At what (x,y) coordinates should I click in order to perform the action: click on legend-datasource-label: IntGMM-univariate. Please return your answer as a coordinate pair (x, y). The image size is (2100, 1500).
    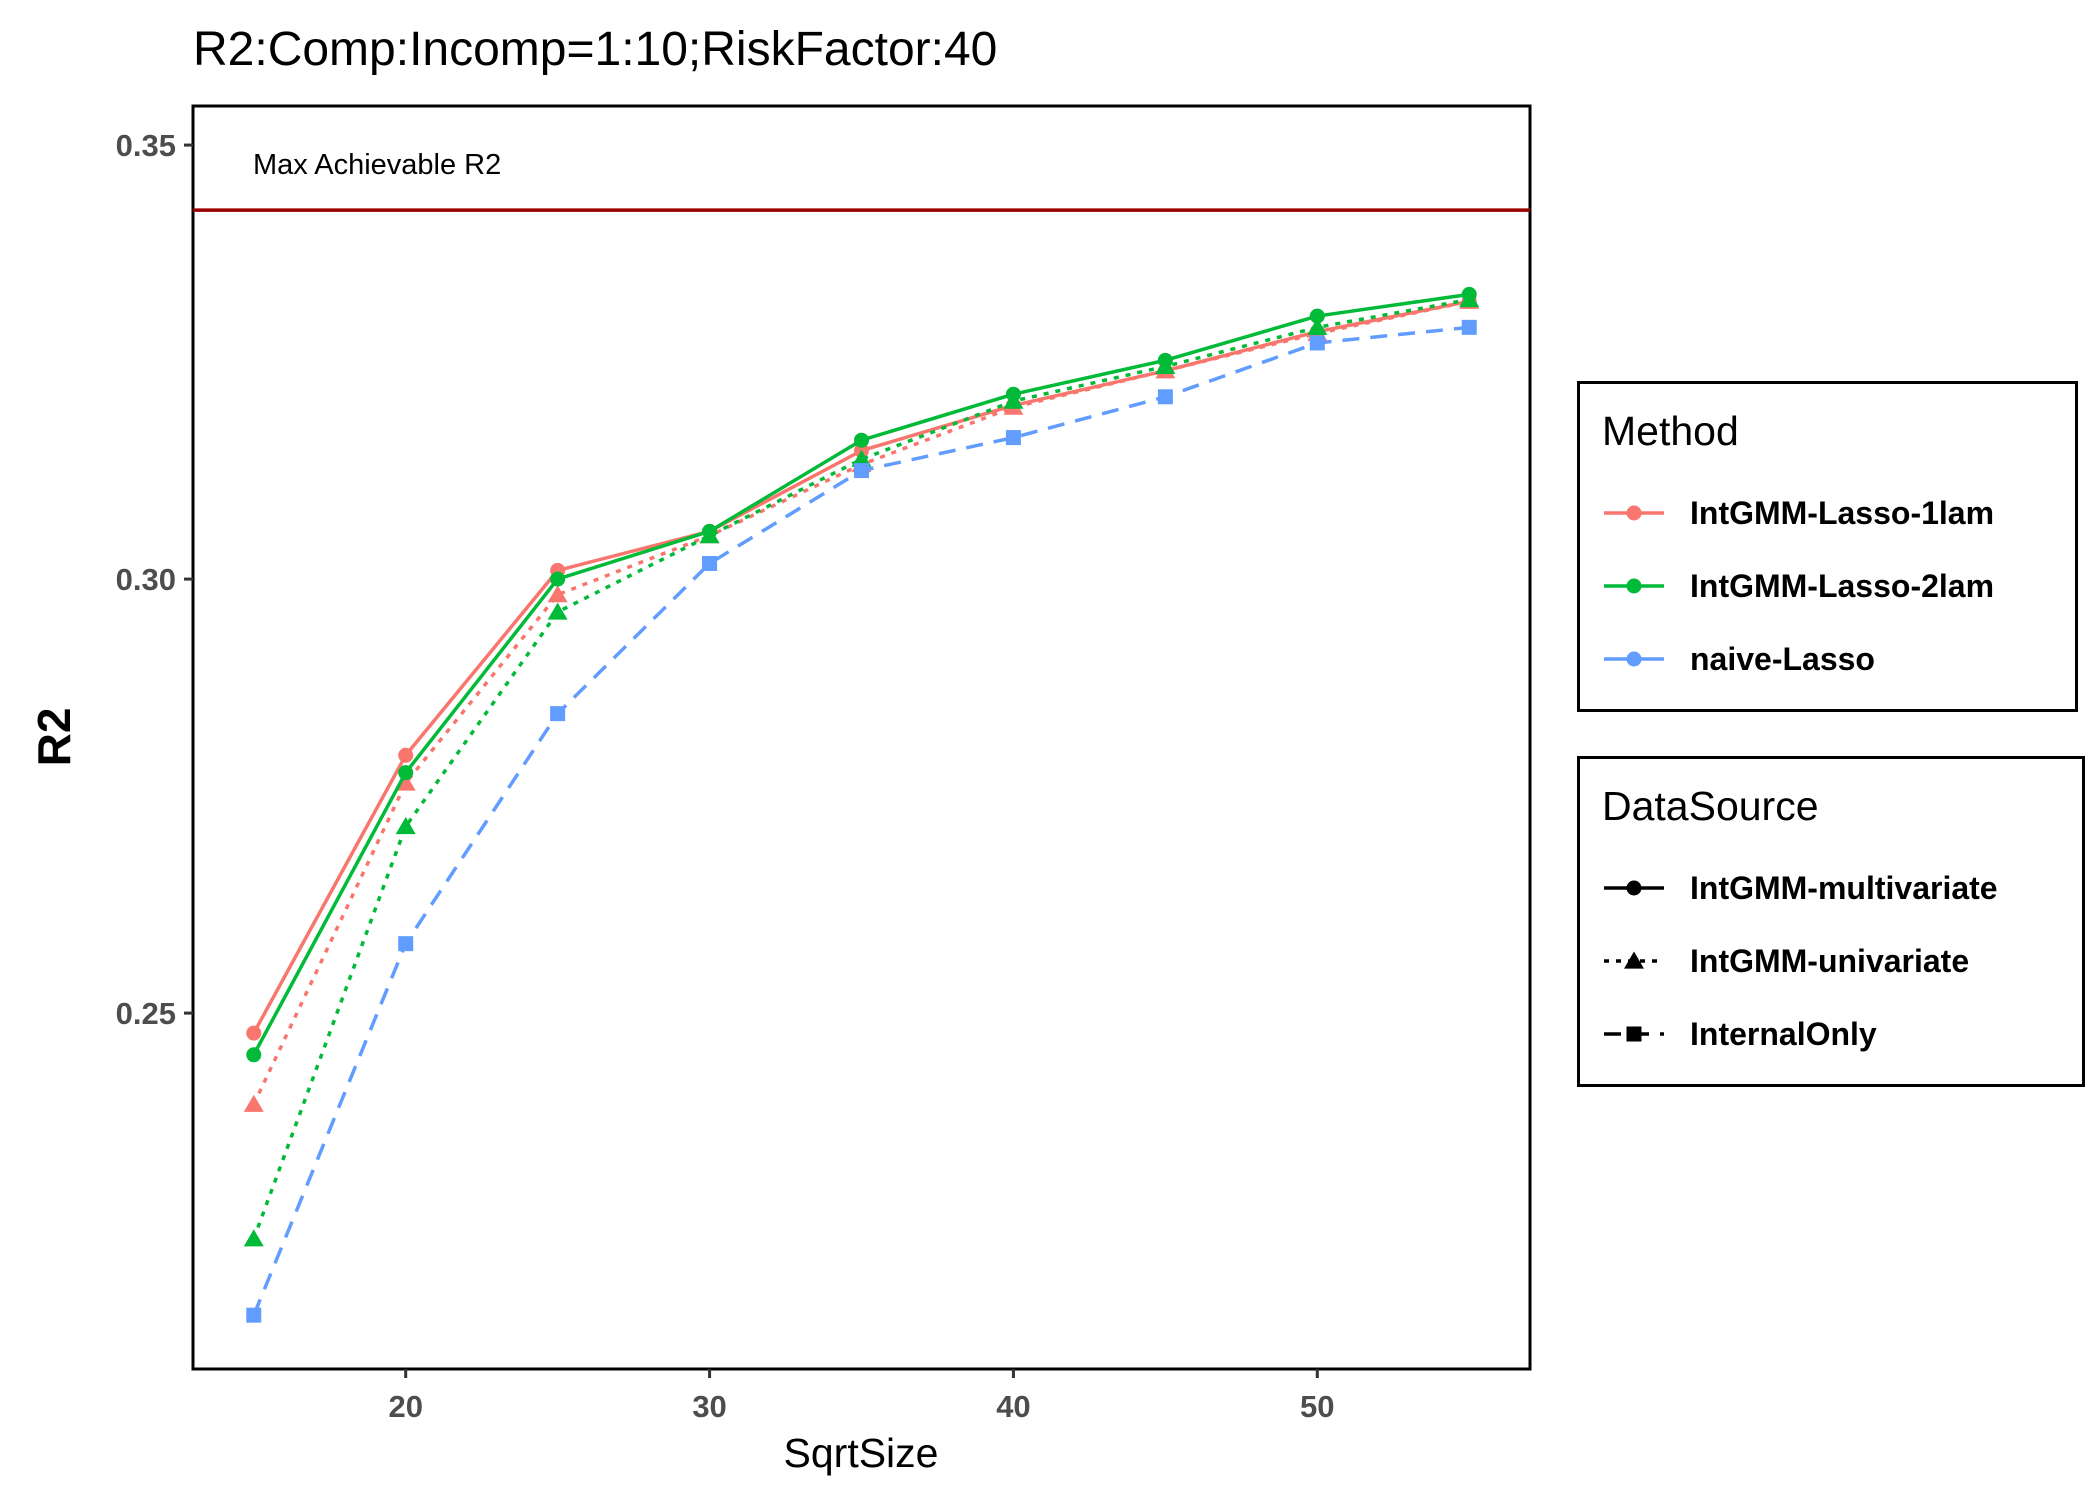
    Looking at the image, I should click on (1830, 960).